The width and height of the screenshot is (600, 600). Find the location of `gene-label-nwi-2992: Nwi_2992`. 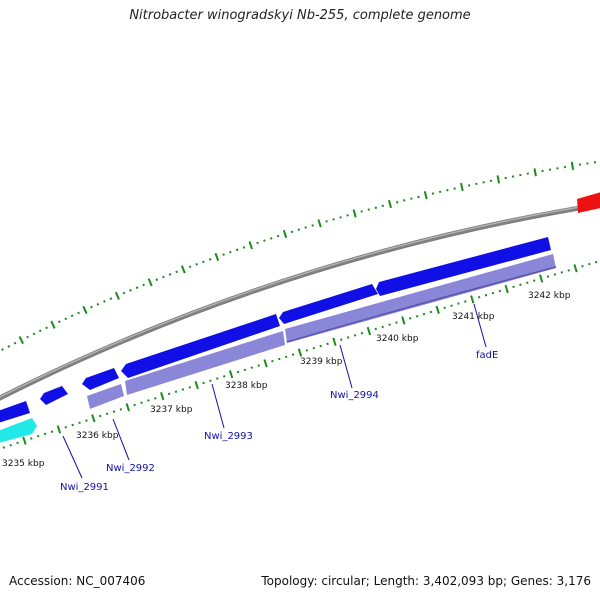

gene-label-nwi-2992: Nwi_2992 is located at coordinates (130, 468).